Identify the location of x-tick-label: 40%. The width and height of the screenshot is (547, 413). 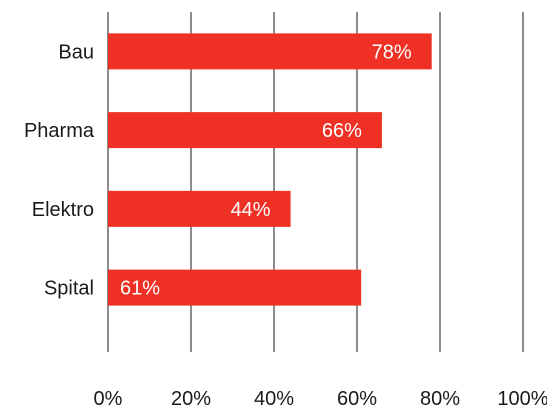
(274, 399).